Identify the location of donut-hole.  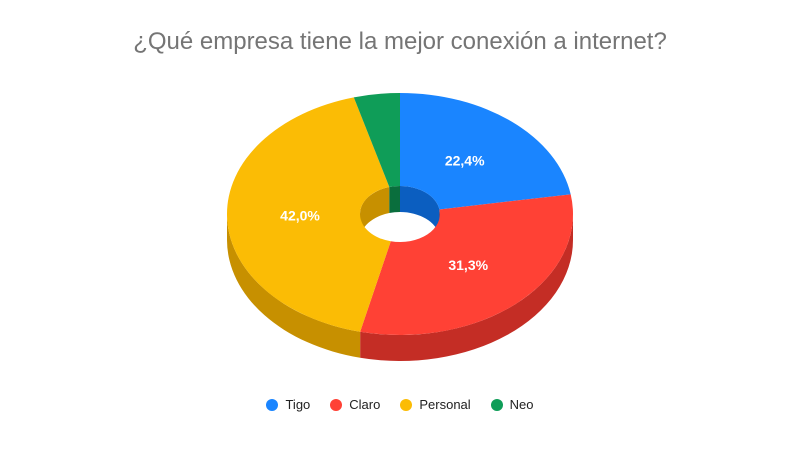
(400, 213).